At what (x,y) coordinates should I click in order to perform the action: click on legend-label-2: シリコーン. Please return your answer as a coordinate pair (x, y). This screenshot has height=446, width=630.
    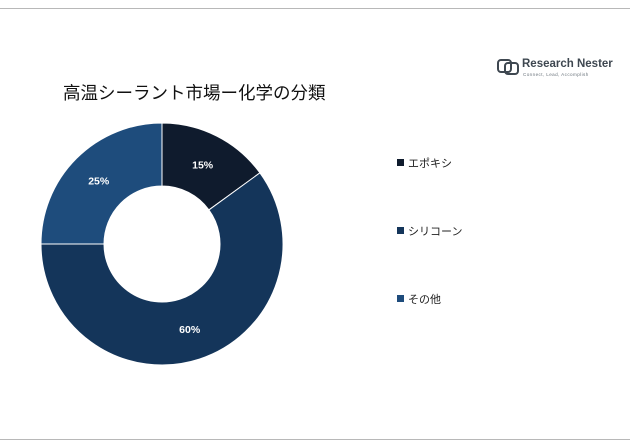
    Looking at the image, I should click on (435, 231).